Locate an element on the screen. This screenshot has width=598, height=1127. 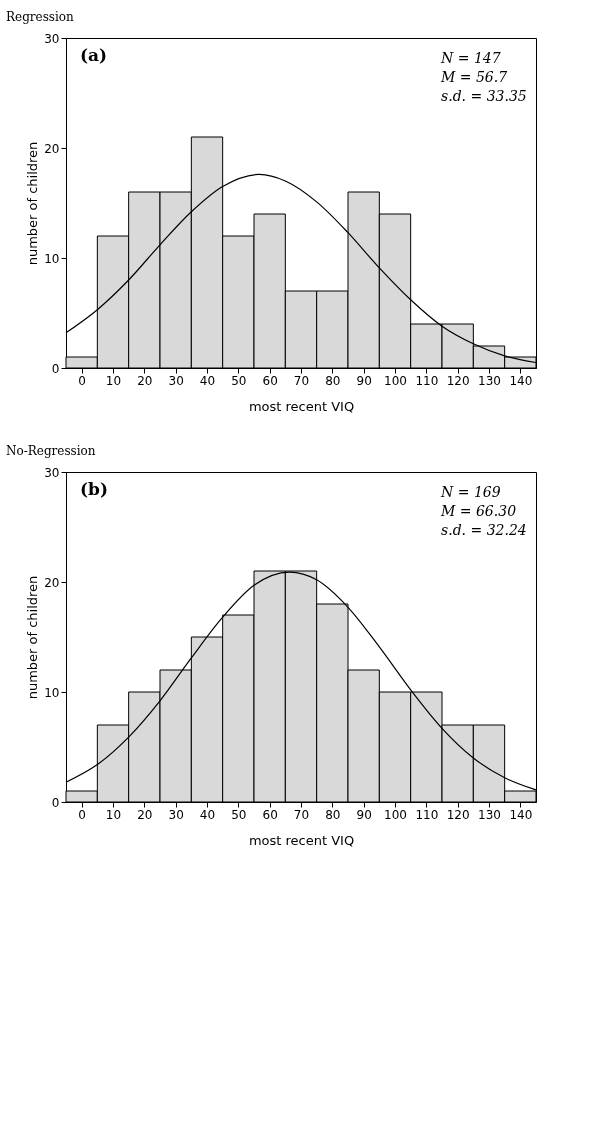
annotation: M = 56.7 is located at coordinates (474, 77).